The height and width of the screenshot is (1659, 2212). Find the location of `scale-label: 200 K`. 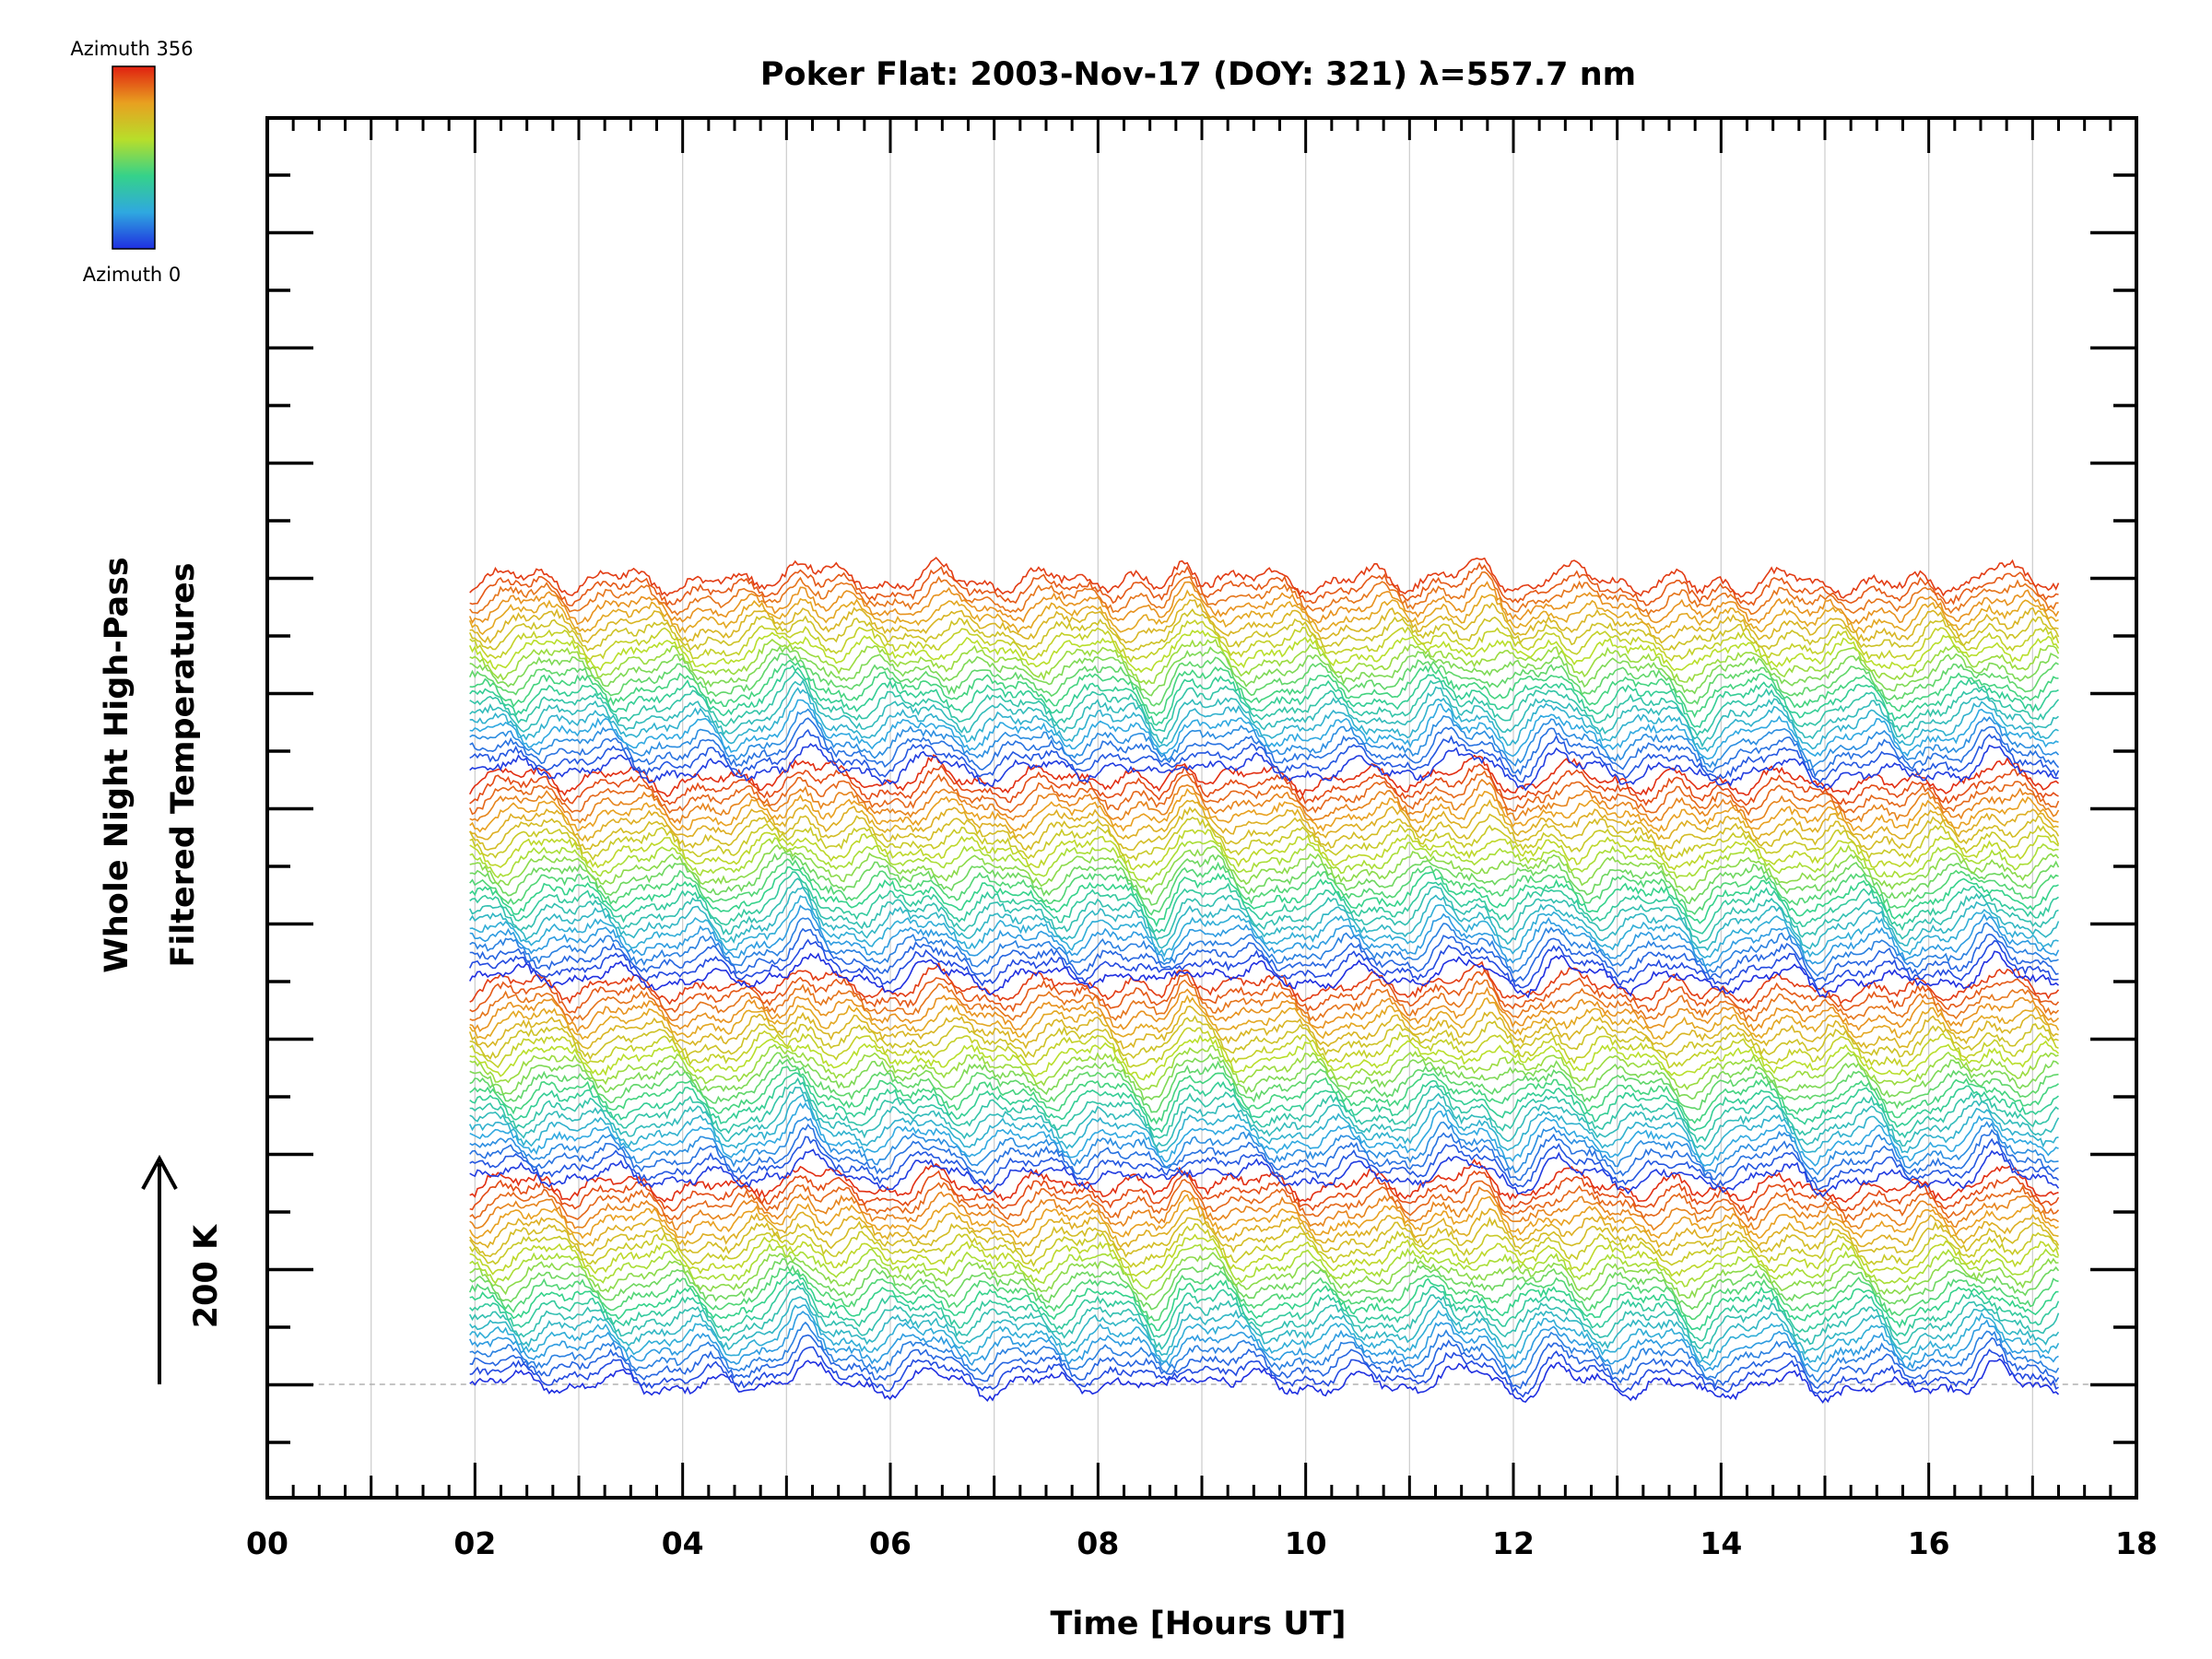

scale-label: 200 K is located at coordinates (206, 1275).